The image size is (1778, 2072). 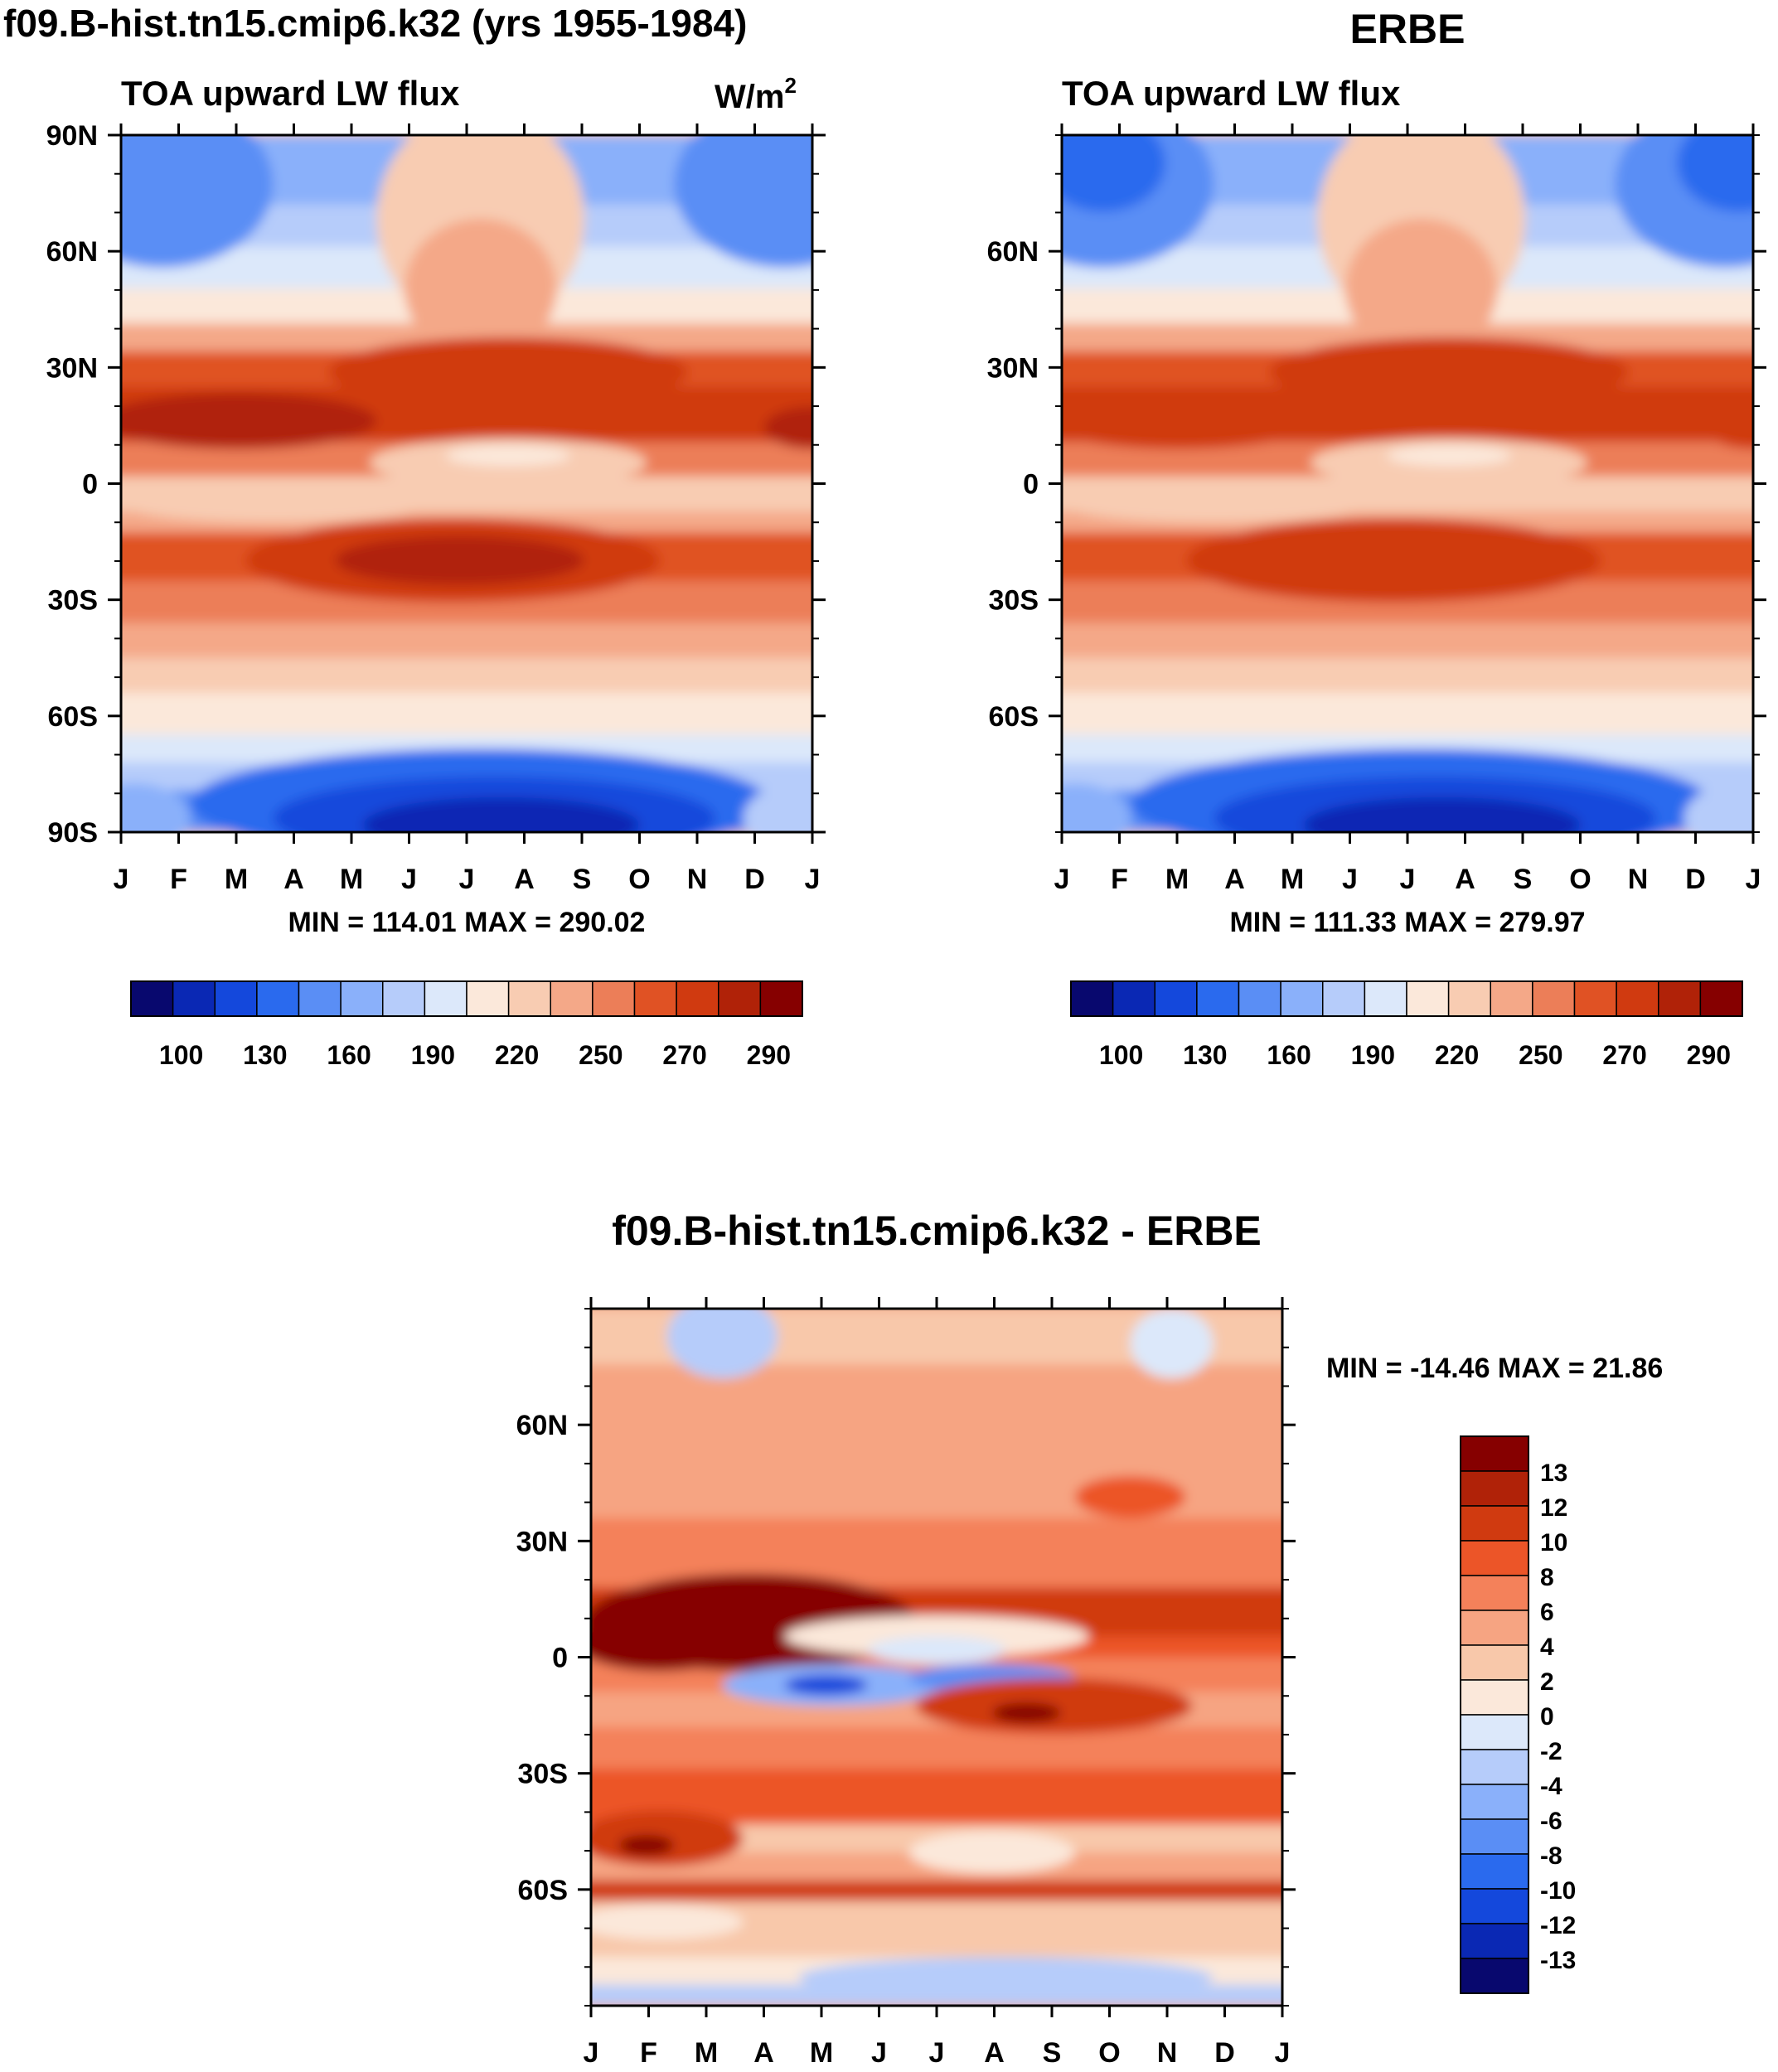 What do you see at coordinates (1551, 1821) in the screenshot?
I see `colorbar-label: -6` at bounding box center [1551, 1821].